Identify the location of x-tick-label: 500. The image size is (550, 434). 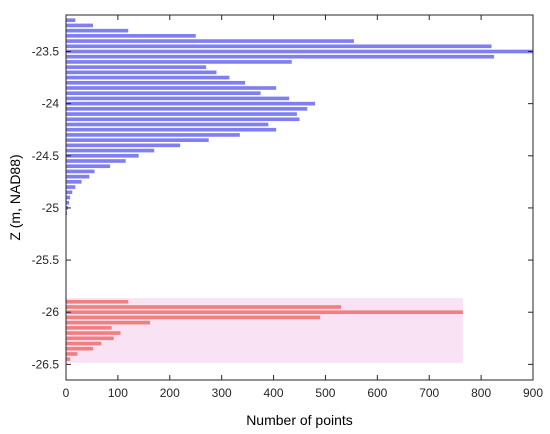
(325, 393).